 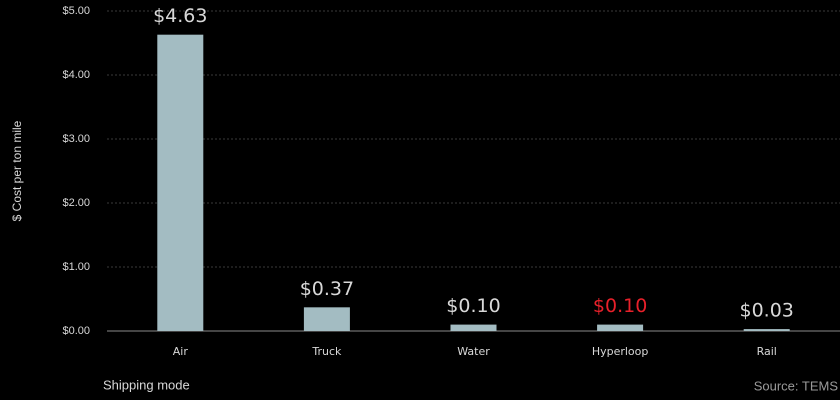 What do you see at coordinates (473, 351) in the screenshot?
I see `x-tick-label: Water` at bounding box center [473, 351].